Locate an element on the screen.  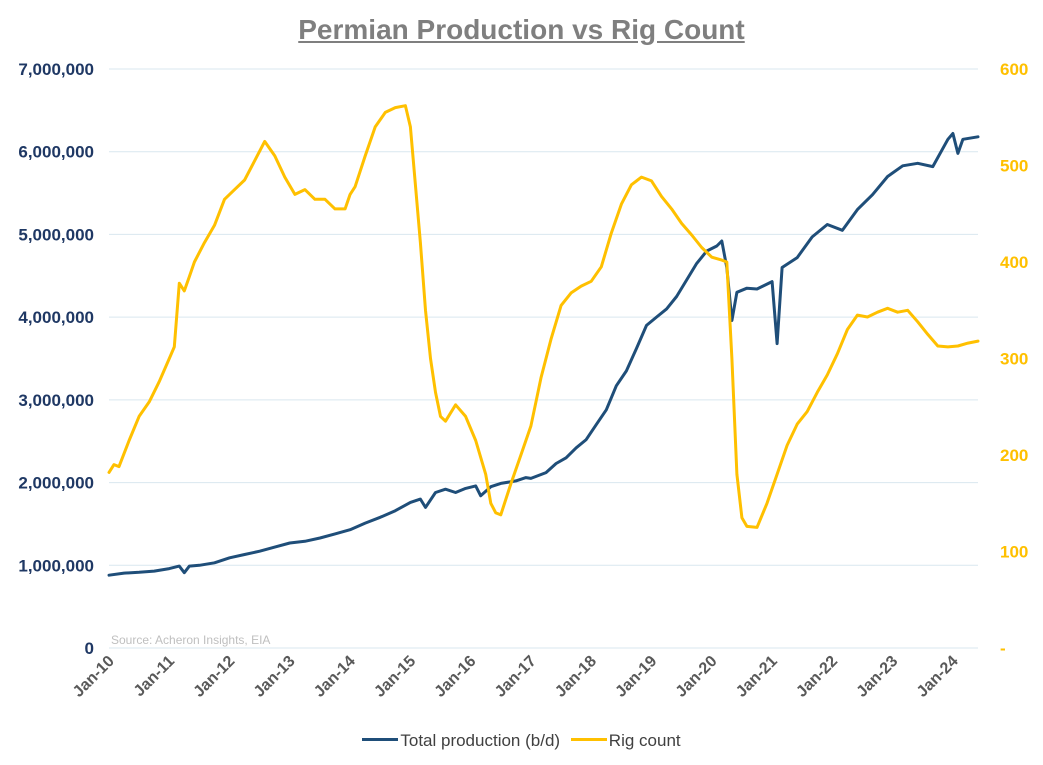
left-tick-label: 2,000,000 is located at coordinates (56, 483).